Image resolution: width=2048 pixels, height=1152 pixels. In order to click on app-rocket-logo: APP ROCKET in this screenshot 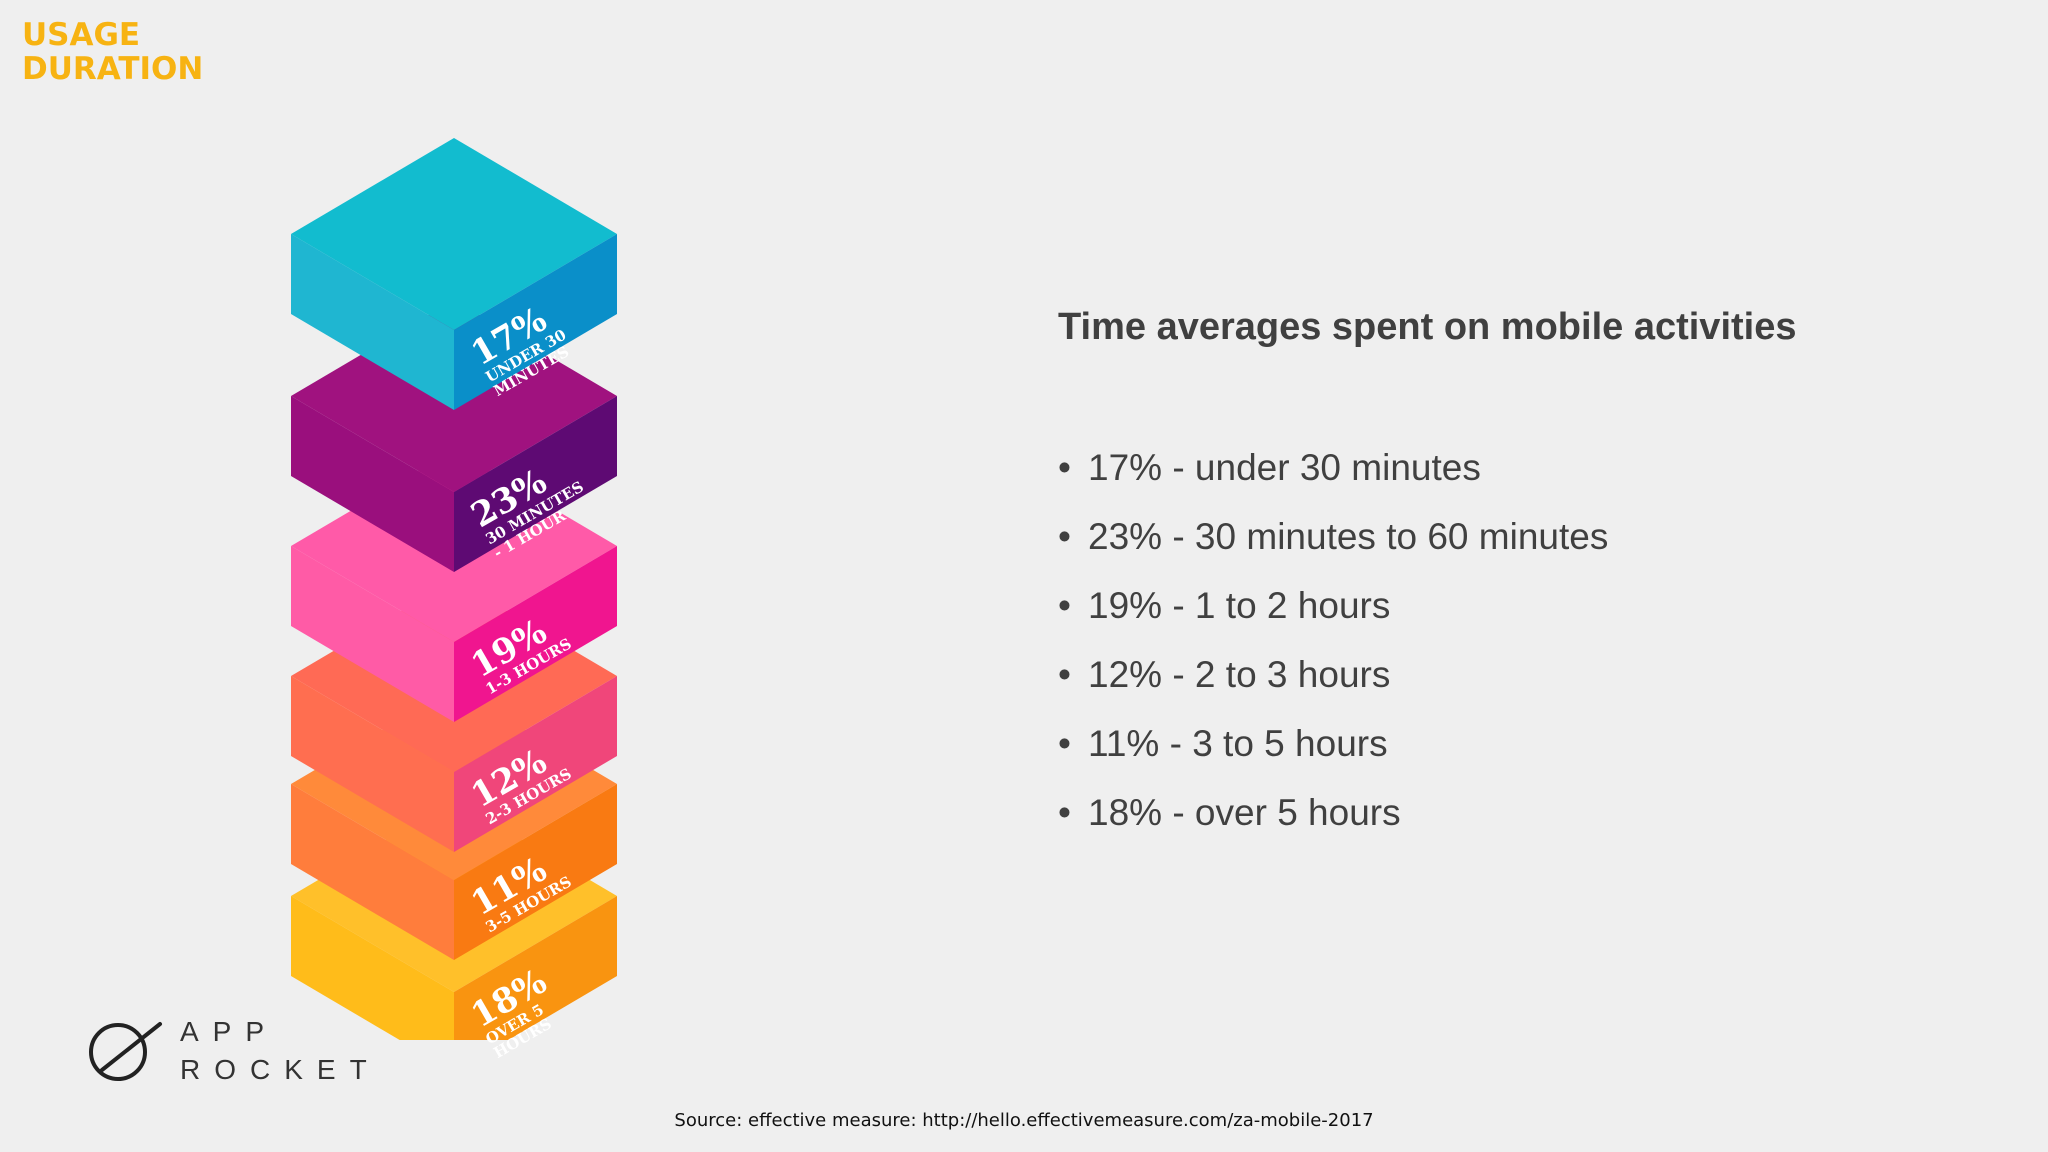, I will do `click(238, 1051)`.